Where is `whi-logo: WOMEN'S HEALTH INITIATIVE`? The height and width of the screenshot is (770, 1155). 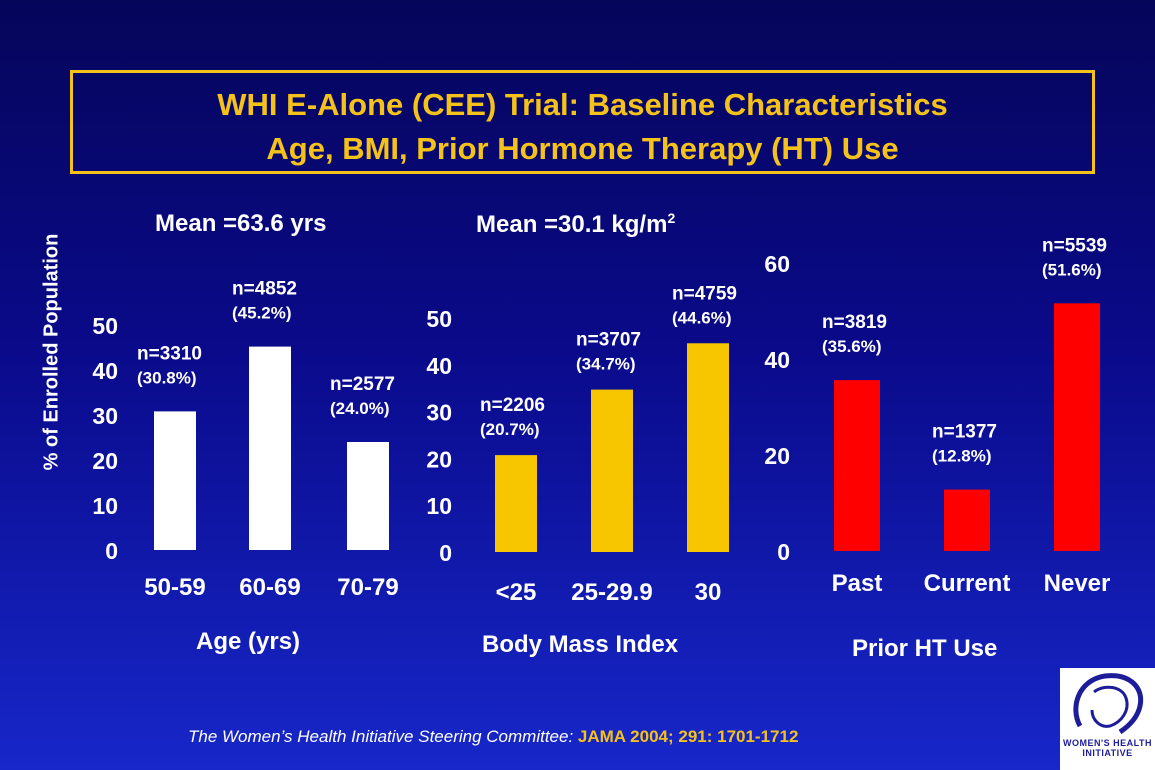
whi-logo: WOMEN'S HEALTH INITIATIVE is located at coordinates (1107, 719).